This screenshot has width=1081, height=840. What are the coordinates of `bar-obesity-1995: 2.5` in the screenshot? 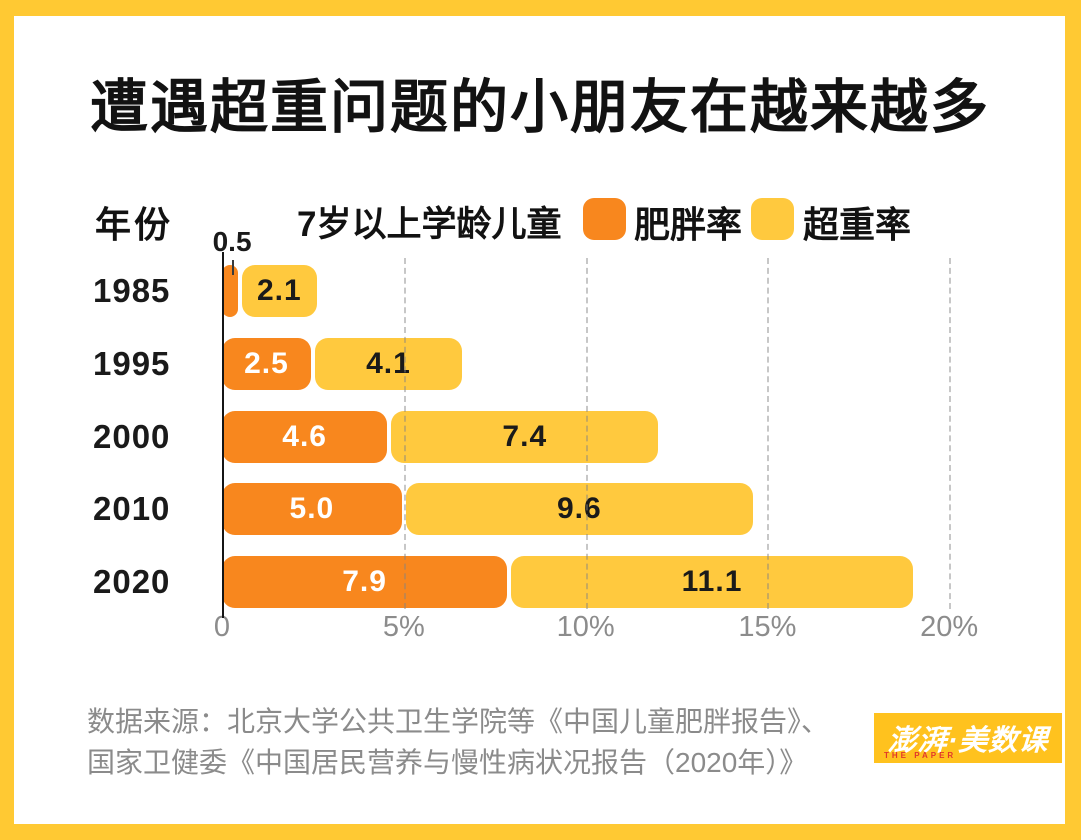 It's located at (266, 363).